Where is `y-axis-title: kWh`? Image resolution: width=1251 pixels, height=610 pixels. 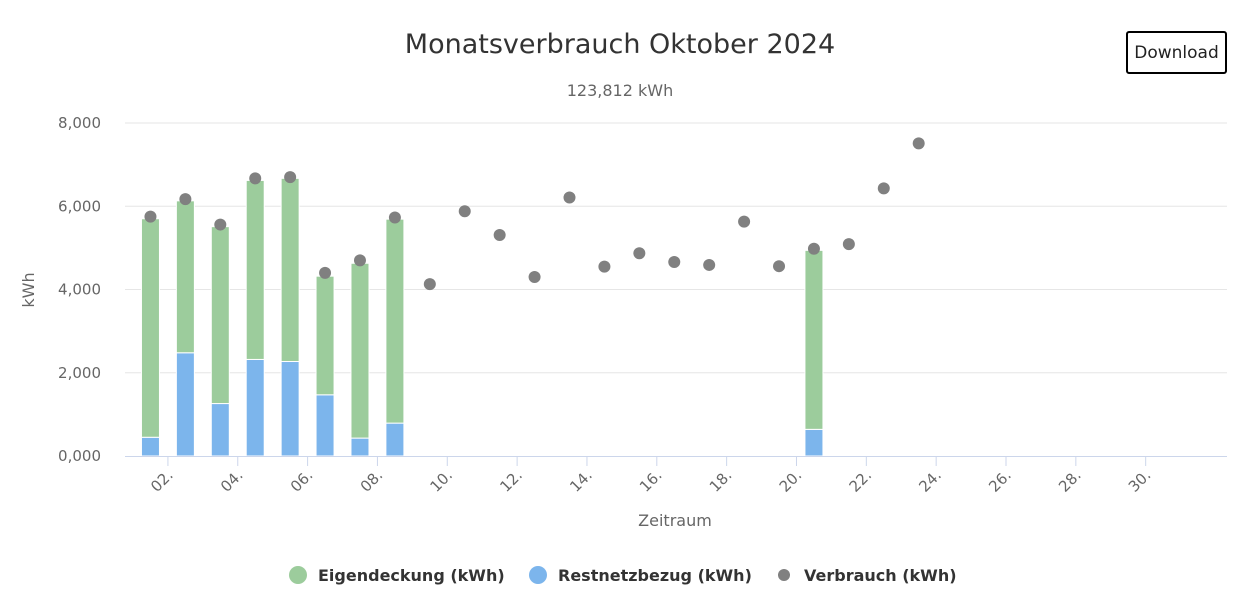
y-axis-title: kWh is located at coordinates (28, 289).